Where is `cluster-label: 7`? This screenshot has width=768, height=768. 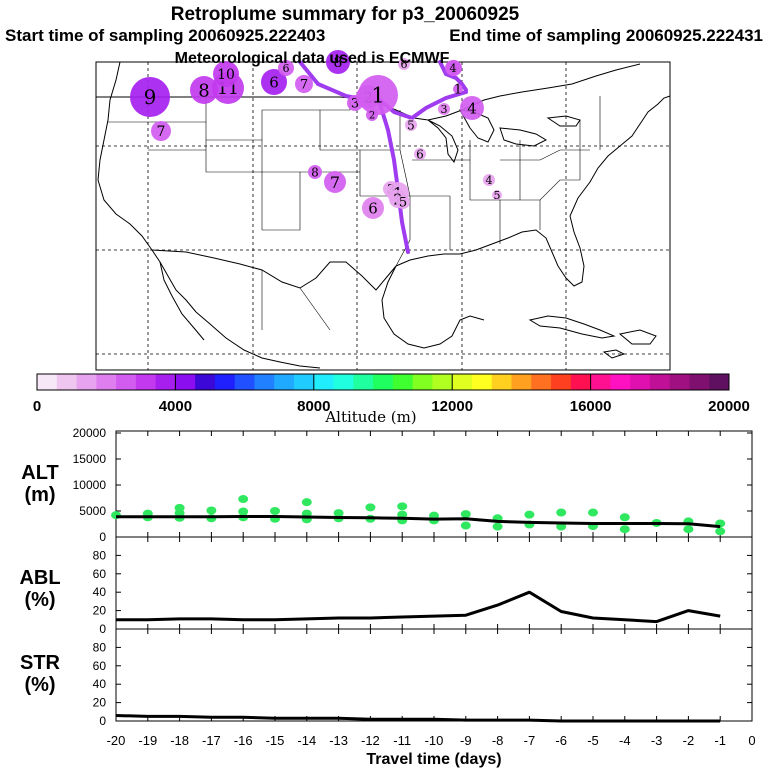 cluster-label: 7 is located at coordinates (304, 85).